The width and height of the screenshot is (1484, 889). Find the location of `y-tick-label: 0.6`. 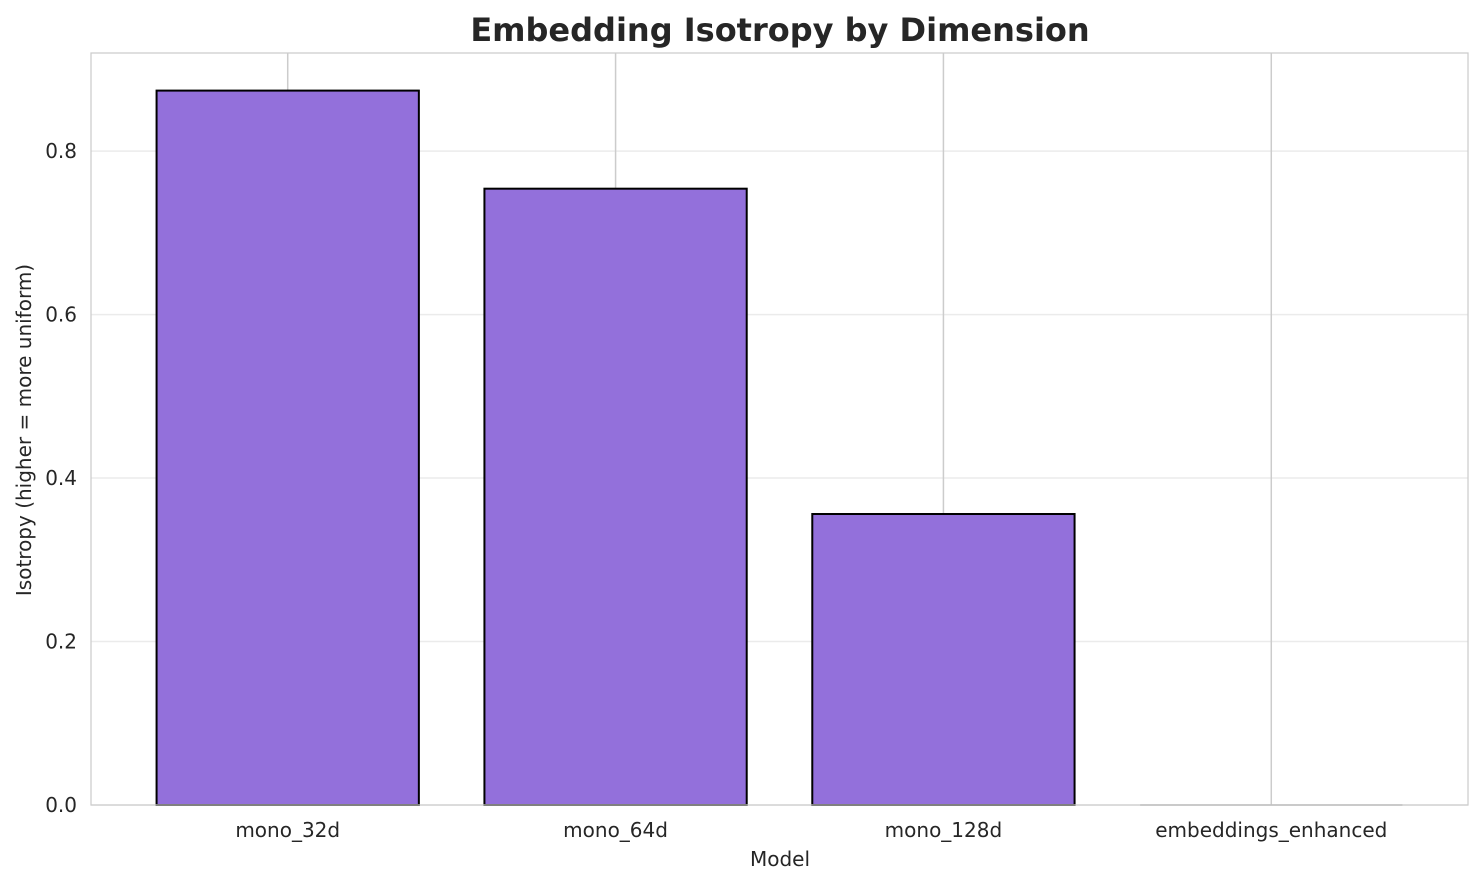

y-tick-label: 0.6 is located at coordinates (61, 315).